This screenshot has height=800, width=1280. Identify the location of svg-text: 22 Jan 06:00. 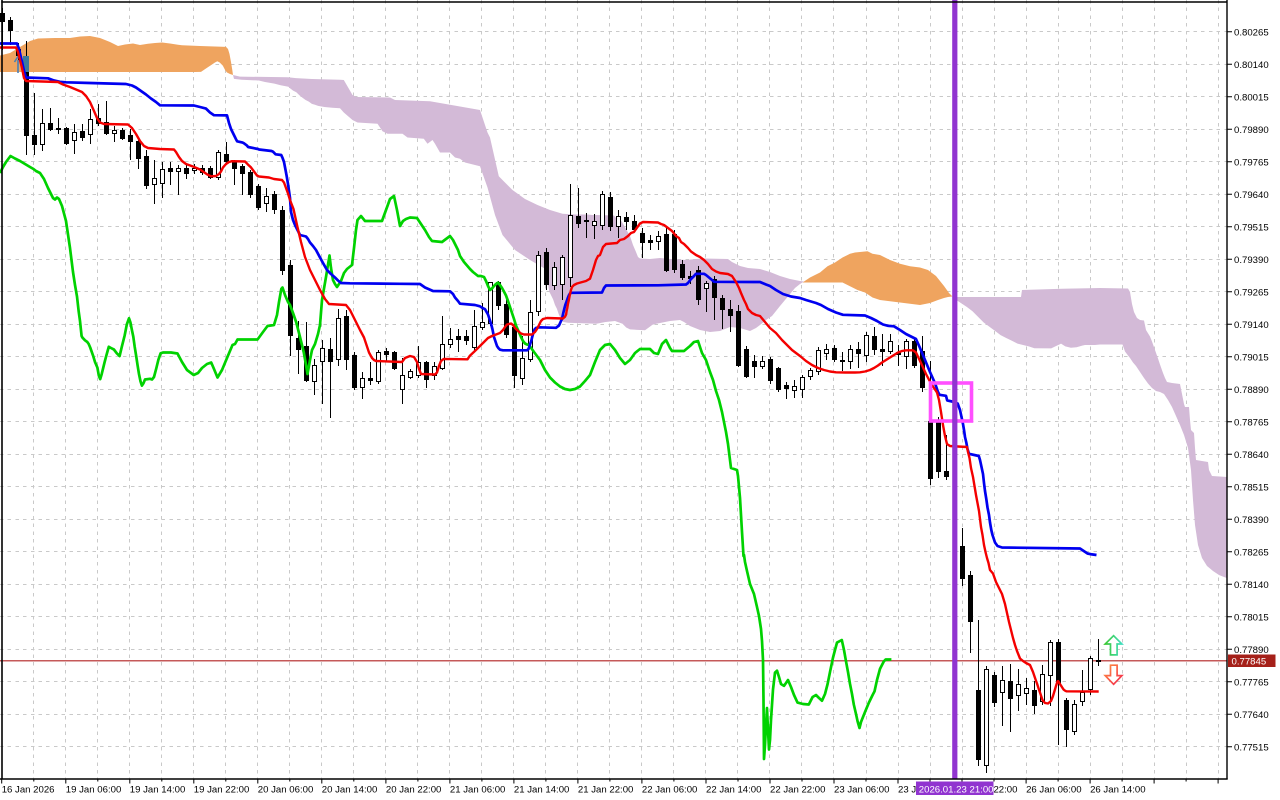
(669, 790).